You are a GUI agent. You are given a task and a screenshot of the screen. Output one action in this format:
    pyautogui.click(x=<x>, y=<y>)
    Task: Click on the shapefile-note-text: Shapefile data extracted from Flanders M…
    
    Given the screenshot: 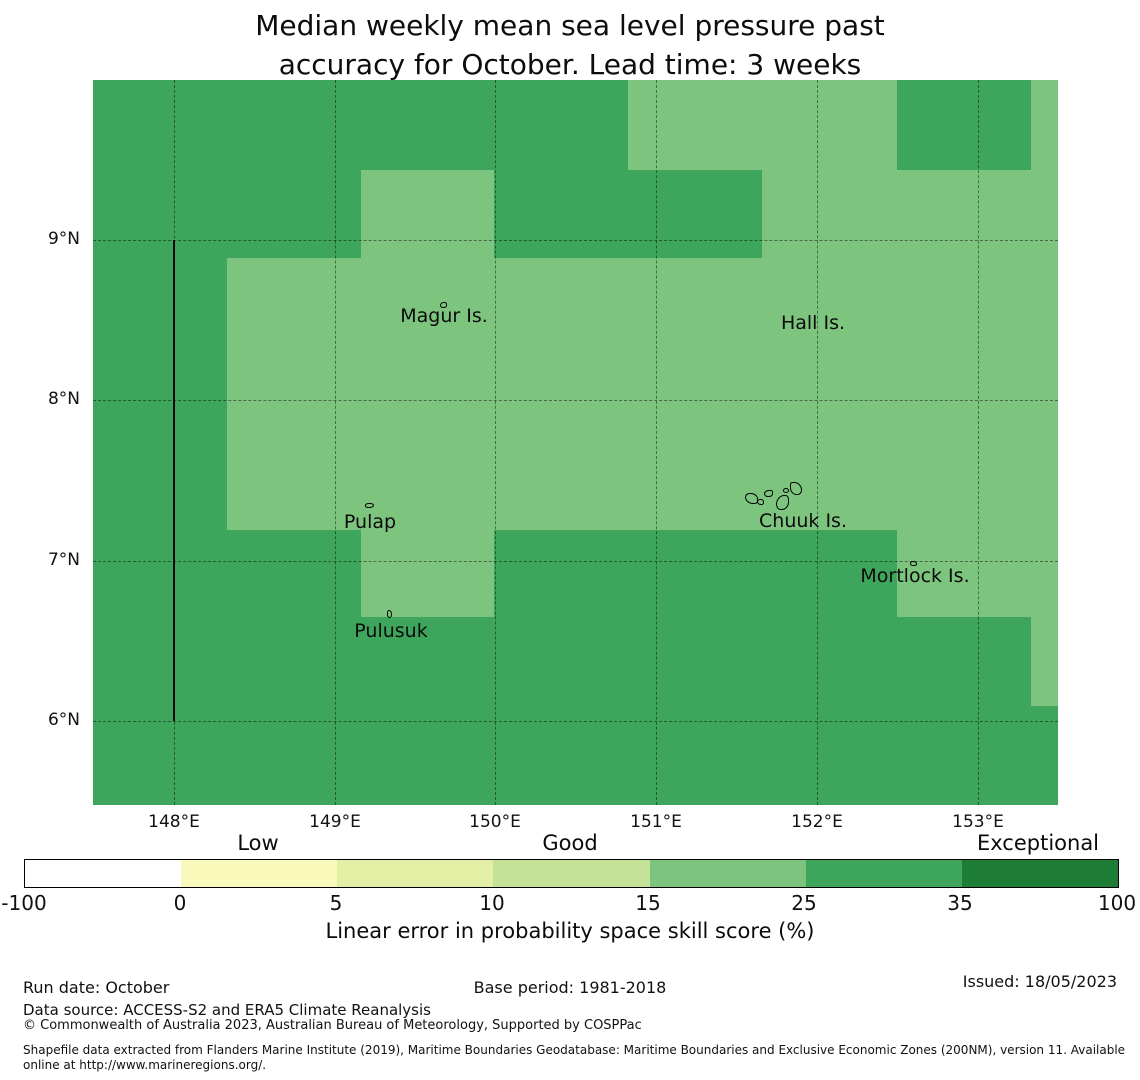 What is the action you would take?
    pyautogui.click(x=578, y=1058)
    